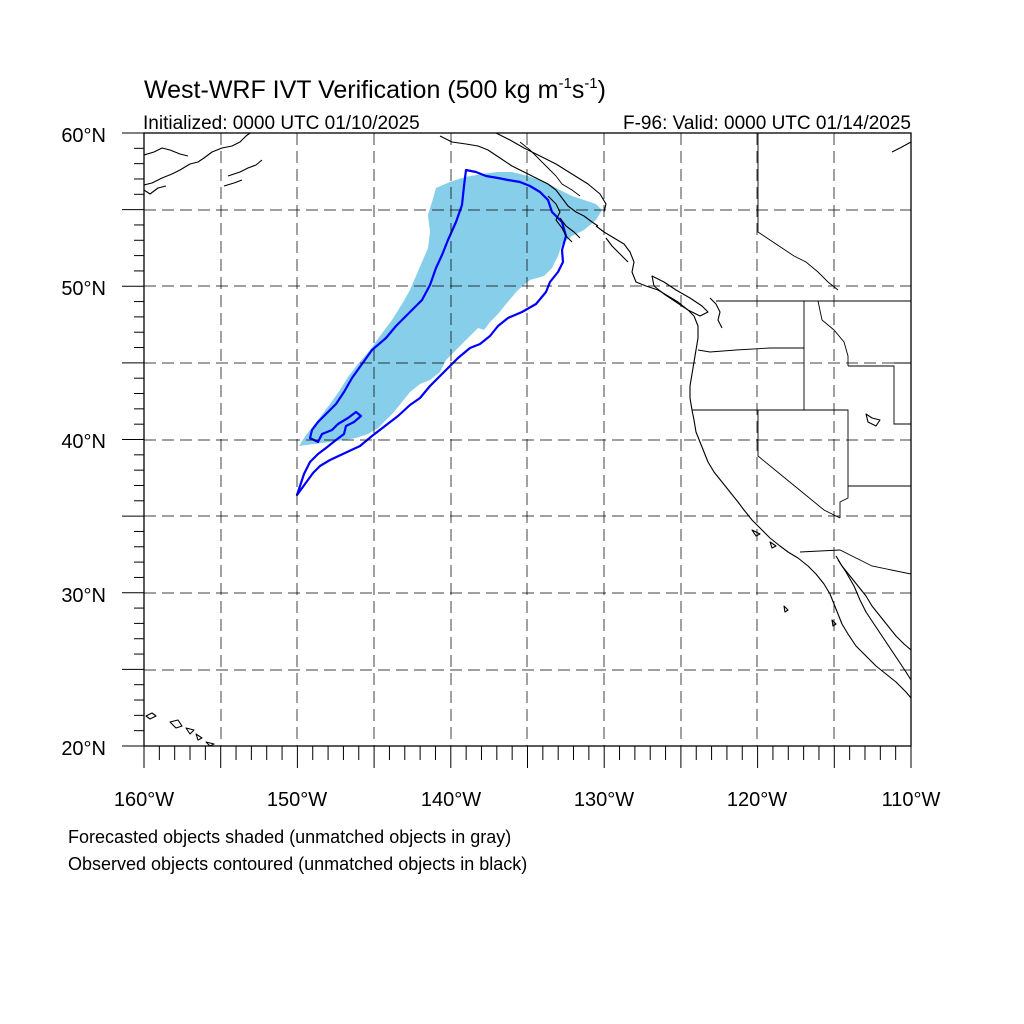 This screenshot has height=1024, width=1024. Describe the element at coordinates (83, 596) in the screenshot. I see `lat-label-30n: 30°N` at that location.